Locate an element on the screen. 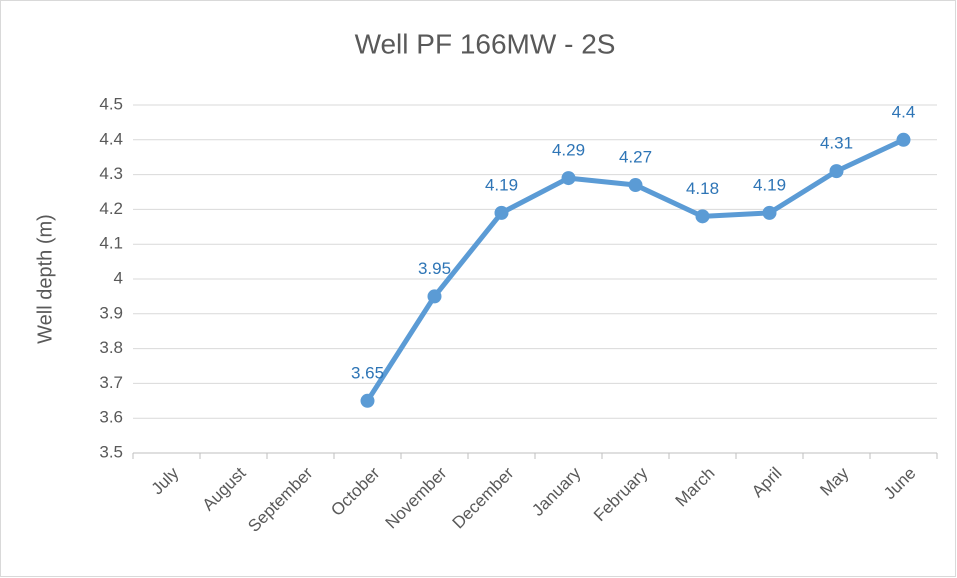 The width and height of the screenshot is (957, 578). y-tick-label: 3.7 is located at coordinates (111, 382).